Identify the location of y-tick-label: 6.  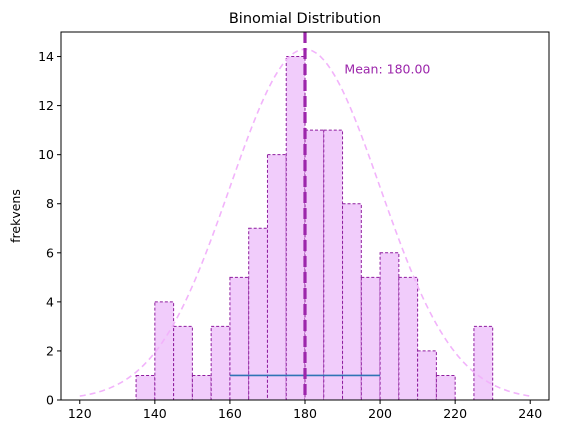
(50, 252).